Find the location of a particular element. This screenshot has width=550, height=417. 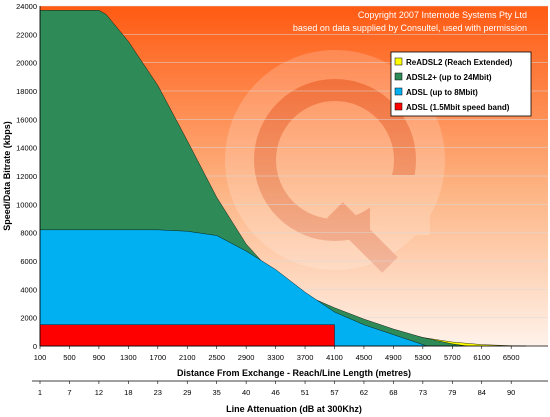

legend-label: ADSL (1.5Mbit speed band) is located at coordinates (458, 107).